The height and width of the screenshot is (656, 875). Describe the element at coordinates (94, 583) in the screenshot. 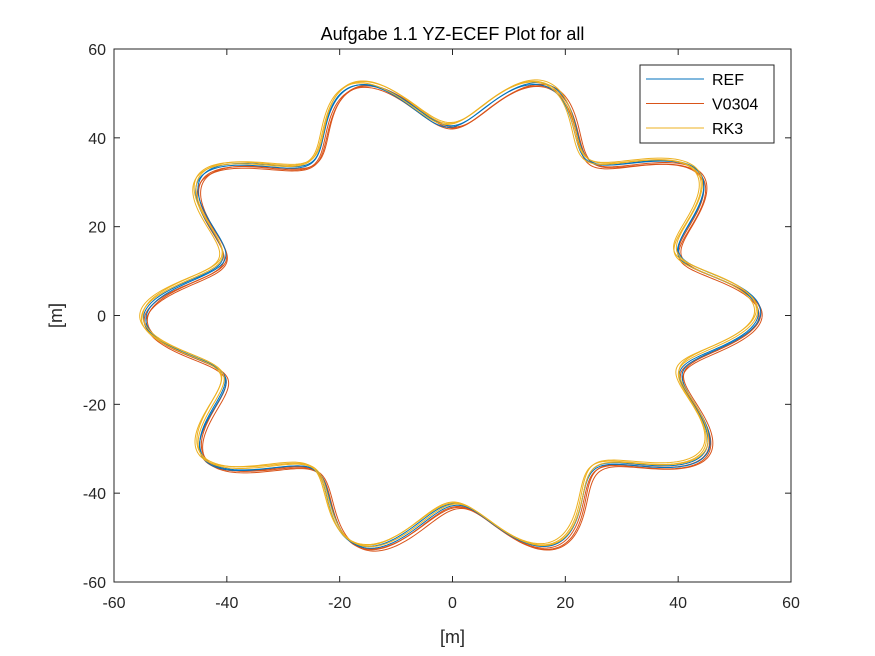

I see `y-tick-label: -60` at that location.